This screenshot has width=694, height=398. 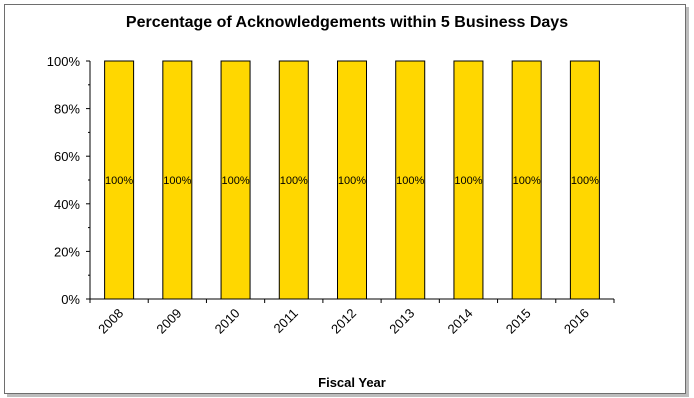 I want to click on x-tick-label: 2015, so click(x=518, y=321).